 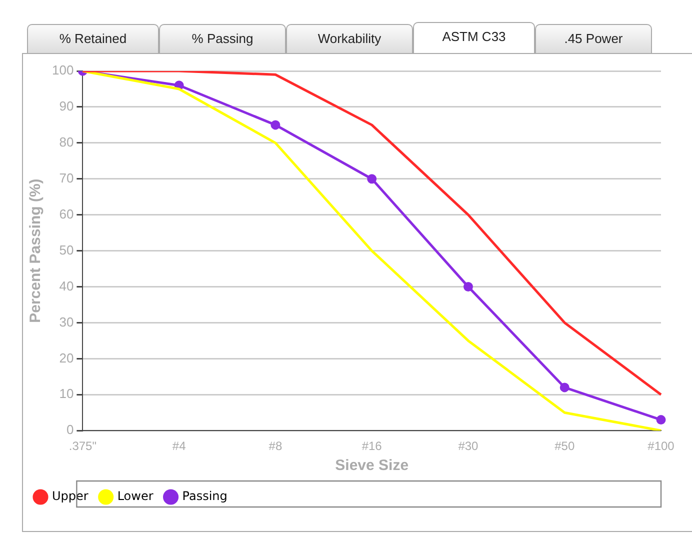 I want to click on x-tick-label: #50, so click(x=564, y=446).